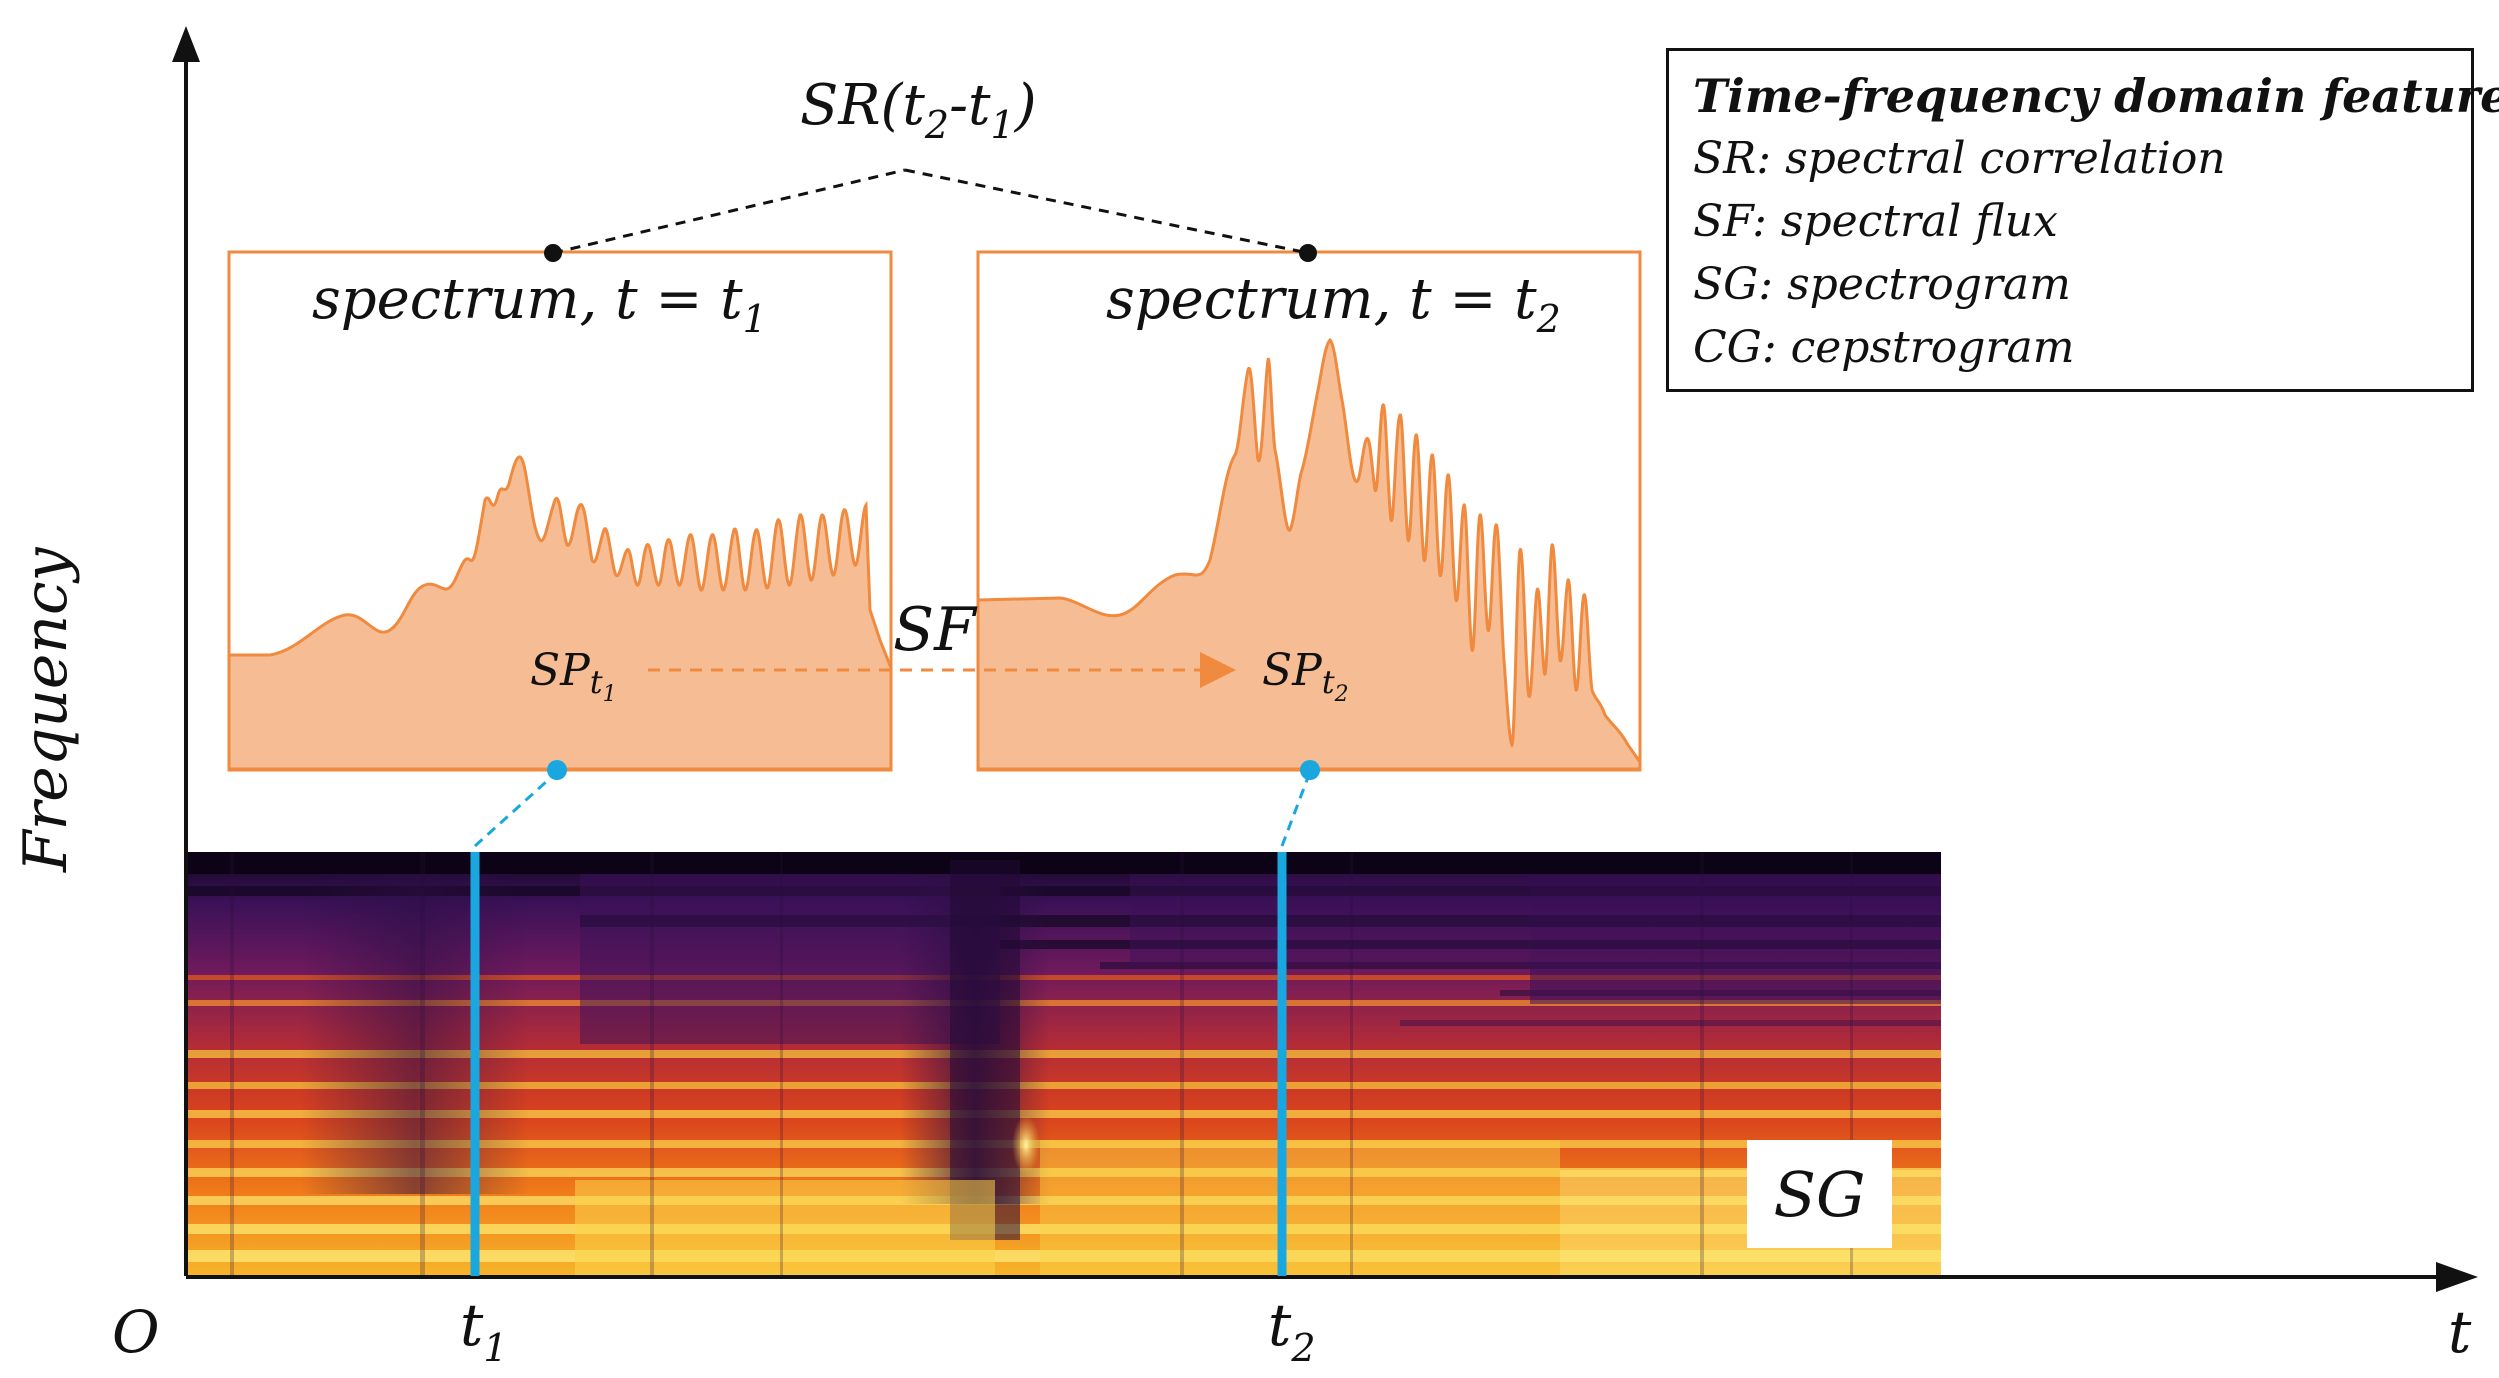  I want to click on sr-label: SR(t2-t1), so click(918, 110).